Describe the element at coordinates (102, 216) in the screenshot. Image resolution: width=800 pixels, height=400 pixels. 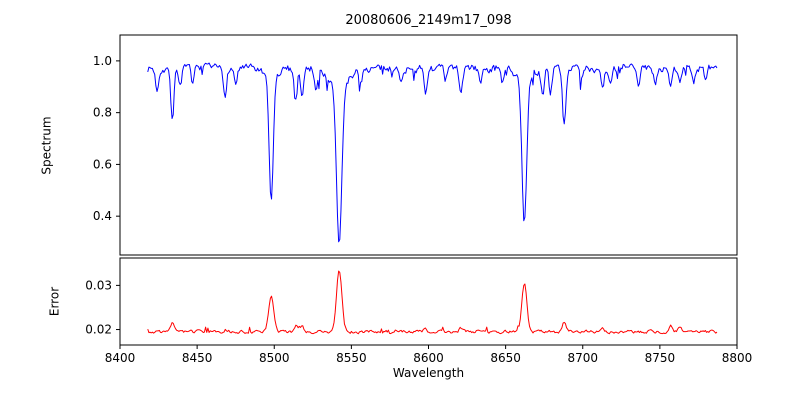
I see `y-tick-label: 0.4` at that location.